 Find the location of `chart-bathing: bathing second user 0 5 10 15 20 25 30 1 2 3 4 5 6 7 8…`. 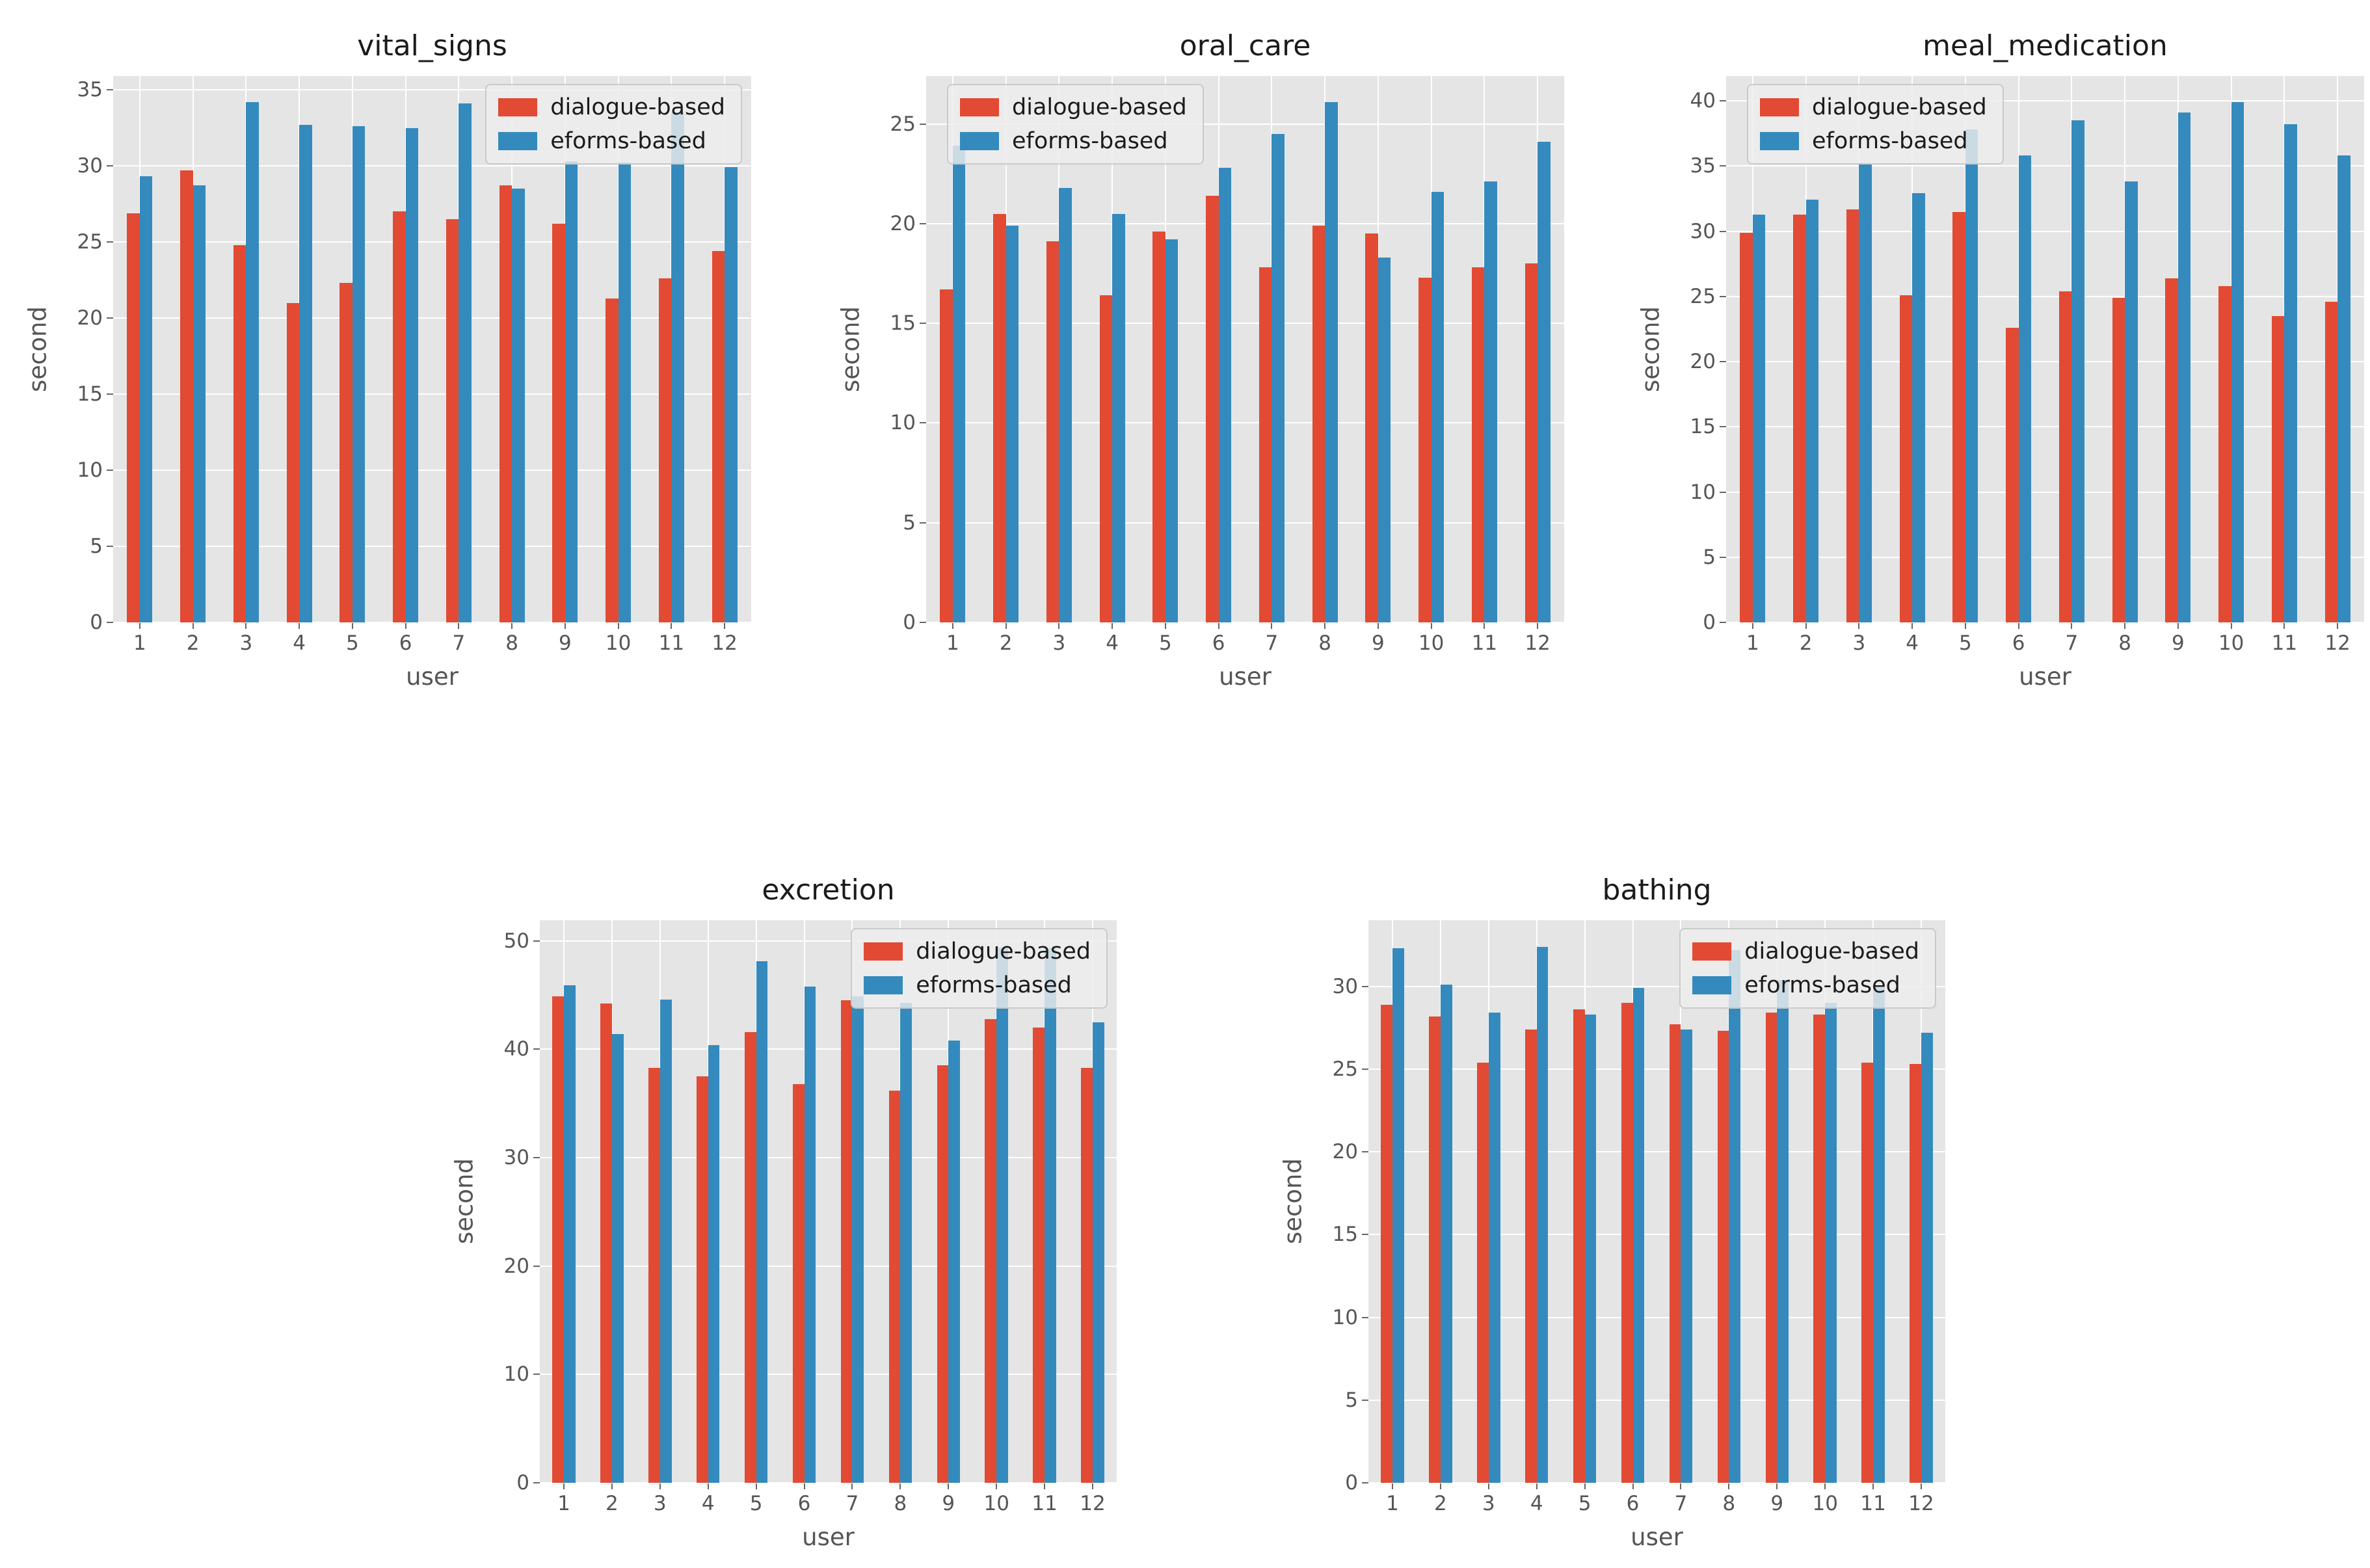

chart-bathing: bathing second user 0 5 10 15 20 25 30 1 2 3 4 5 6 7 8… is located at coordinates (1612, 1212).